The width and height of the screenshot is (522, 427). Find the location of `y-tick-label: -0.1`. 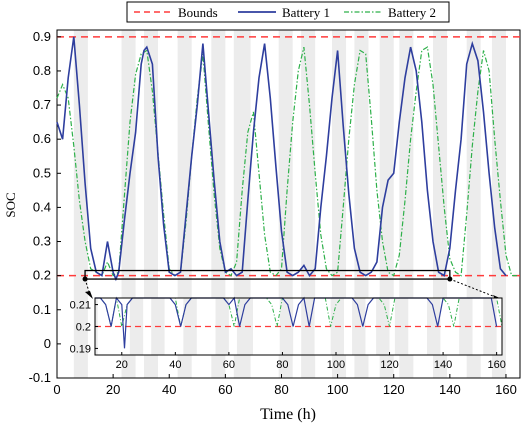

y-tick-label: -0.1 is located at coordinates (40, 377).